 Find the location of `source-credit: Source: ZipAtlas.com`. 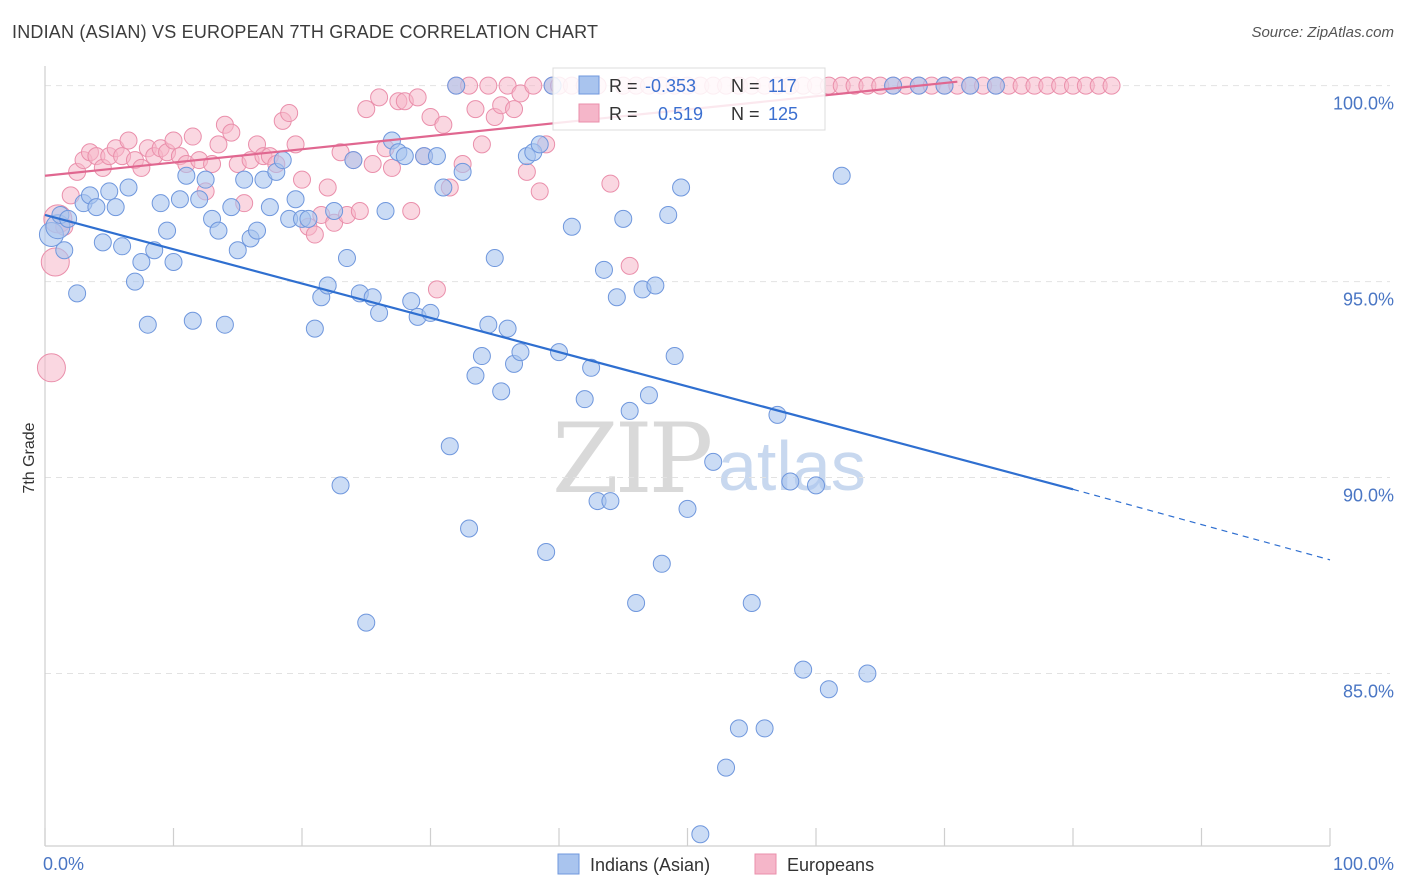

source-credit: Source: ZipAtlas.com is located at coordinates (1322, 32).